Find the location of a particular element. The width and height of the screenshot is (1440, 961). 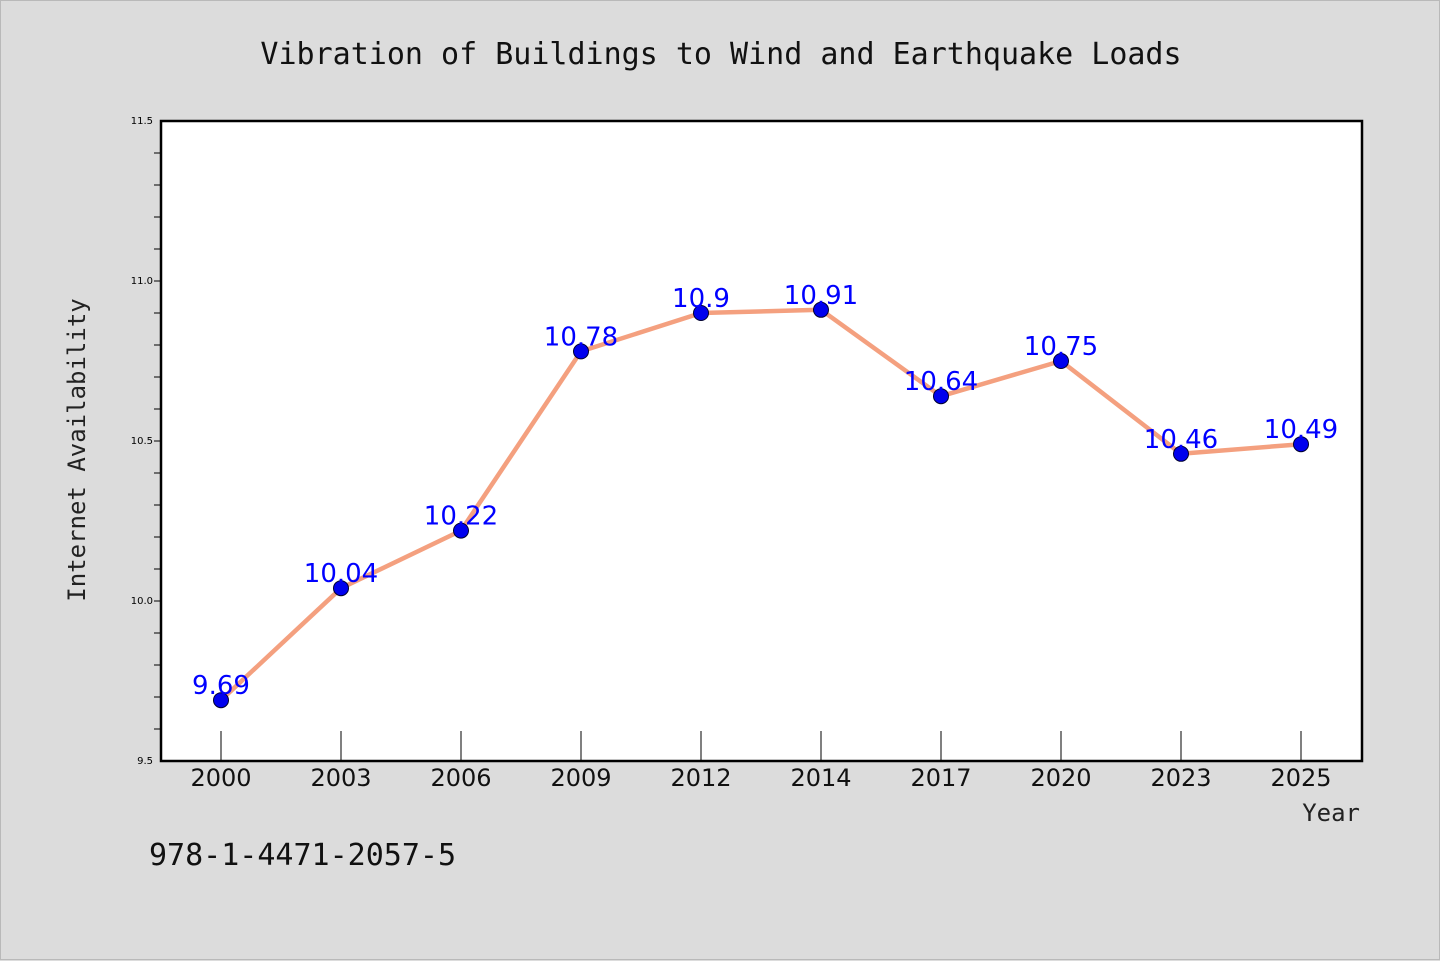

data-label: 10.04 is located at coordinates (341, 574).